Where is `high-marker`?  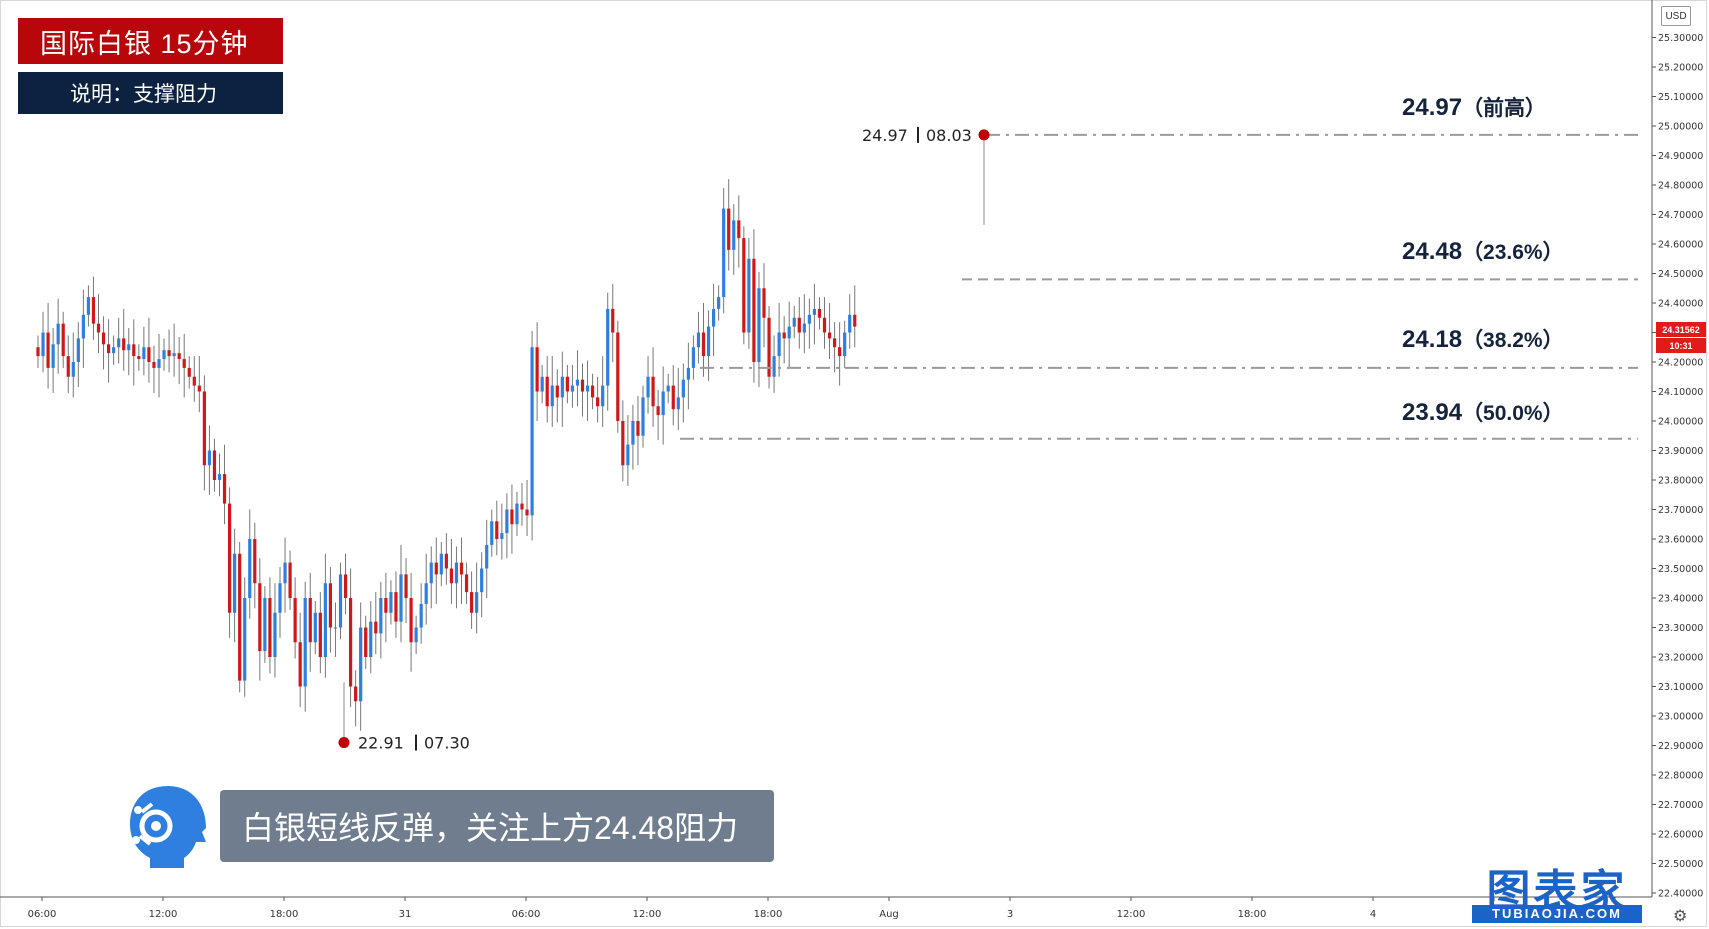 high-marker is located at coordinates (984, 135).